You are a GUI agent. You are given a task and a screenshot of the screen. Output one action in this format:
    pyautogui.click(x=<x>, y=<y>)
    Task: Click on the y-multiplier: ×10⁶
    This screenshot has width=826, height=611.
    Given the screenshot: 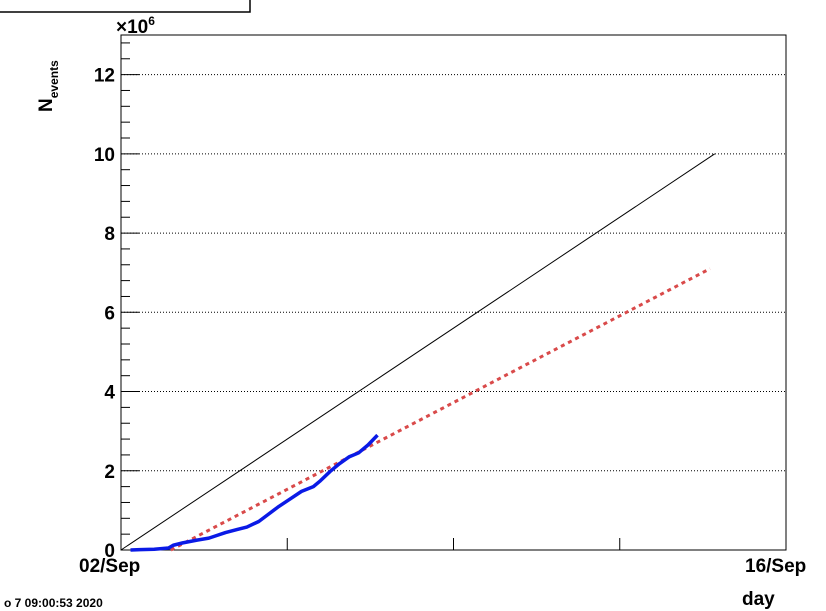 What is the action you would take?
    pyautogui.click(x=135, y=26)
    